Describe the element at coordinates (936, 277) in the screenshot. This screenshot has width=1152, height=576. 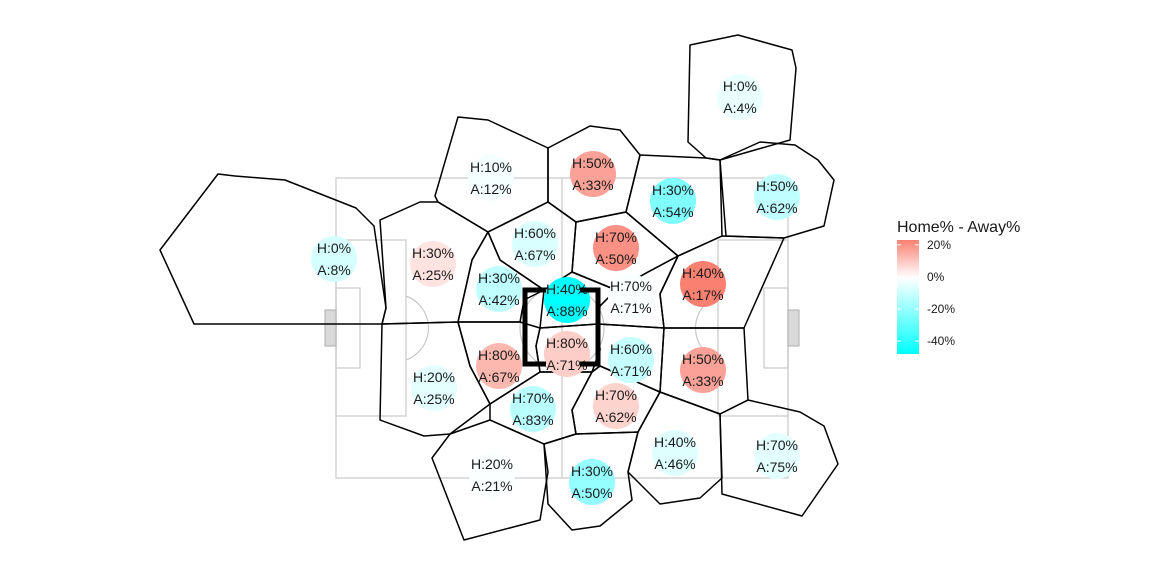
I see `legend-tick-label: 0%` at that location.